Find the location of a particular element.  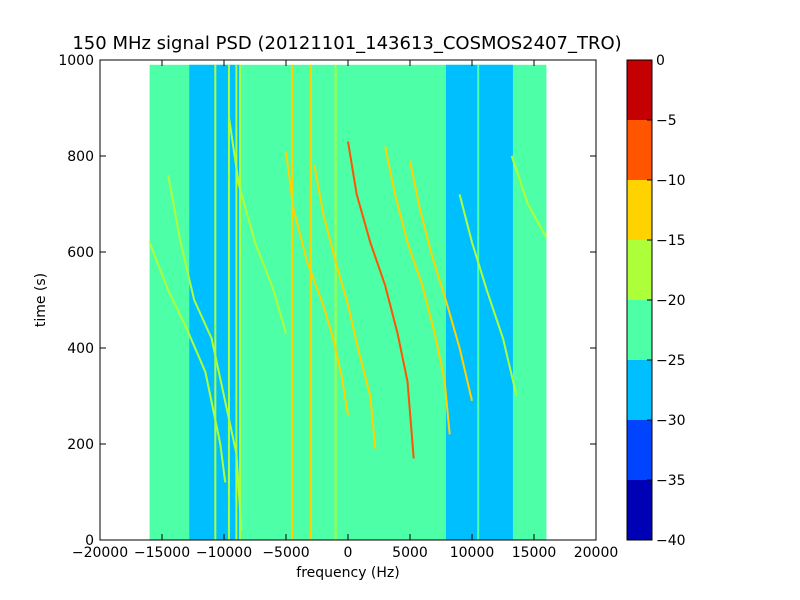

colorbar-tick-label: 0 is located at coordinates (660, 61).